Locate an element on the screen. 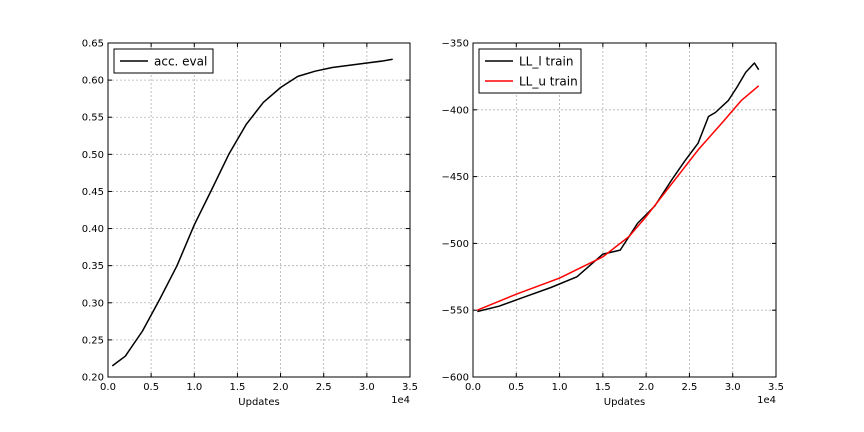 Image resolution: width=864 pixels, height=432 pixels. chart2-x-tick-label-4: 2.0 is located at coordinates (646, 387).